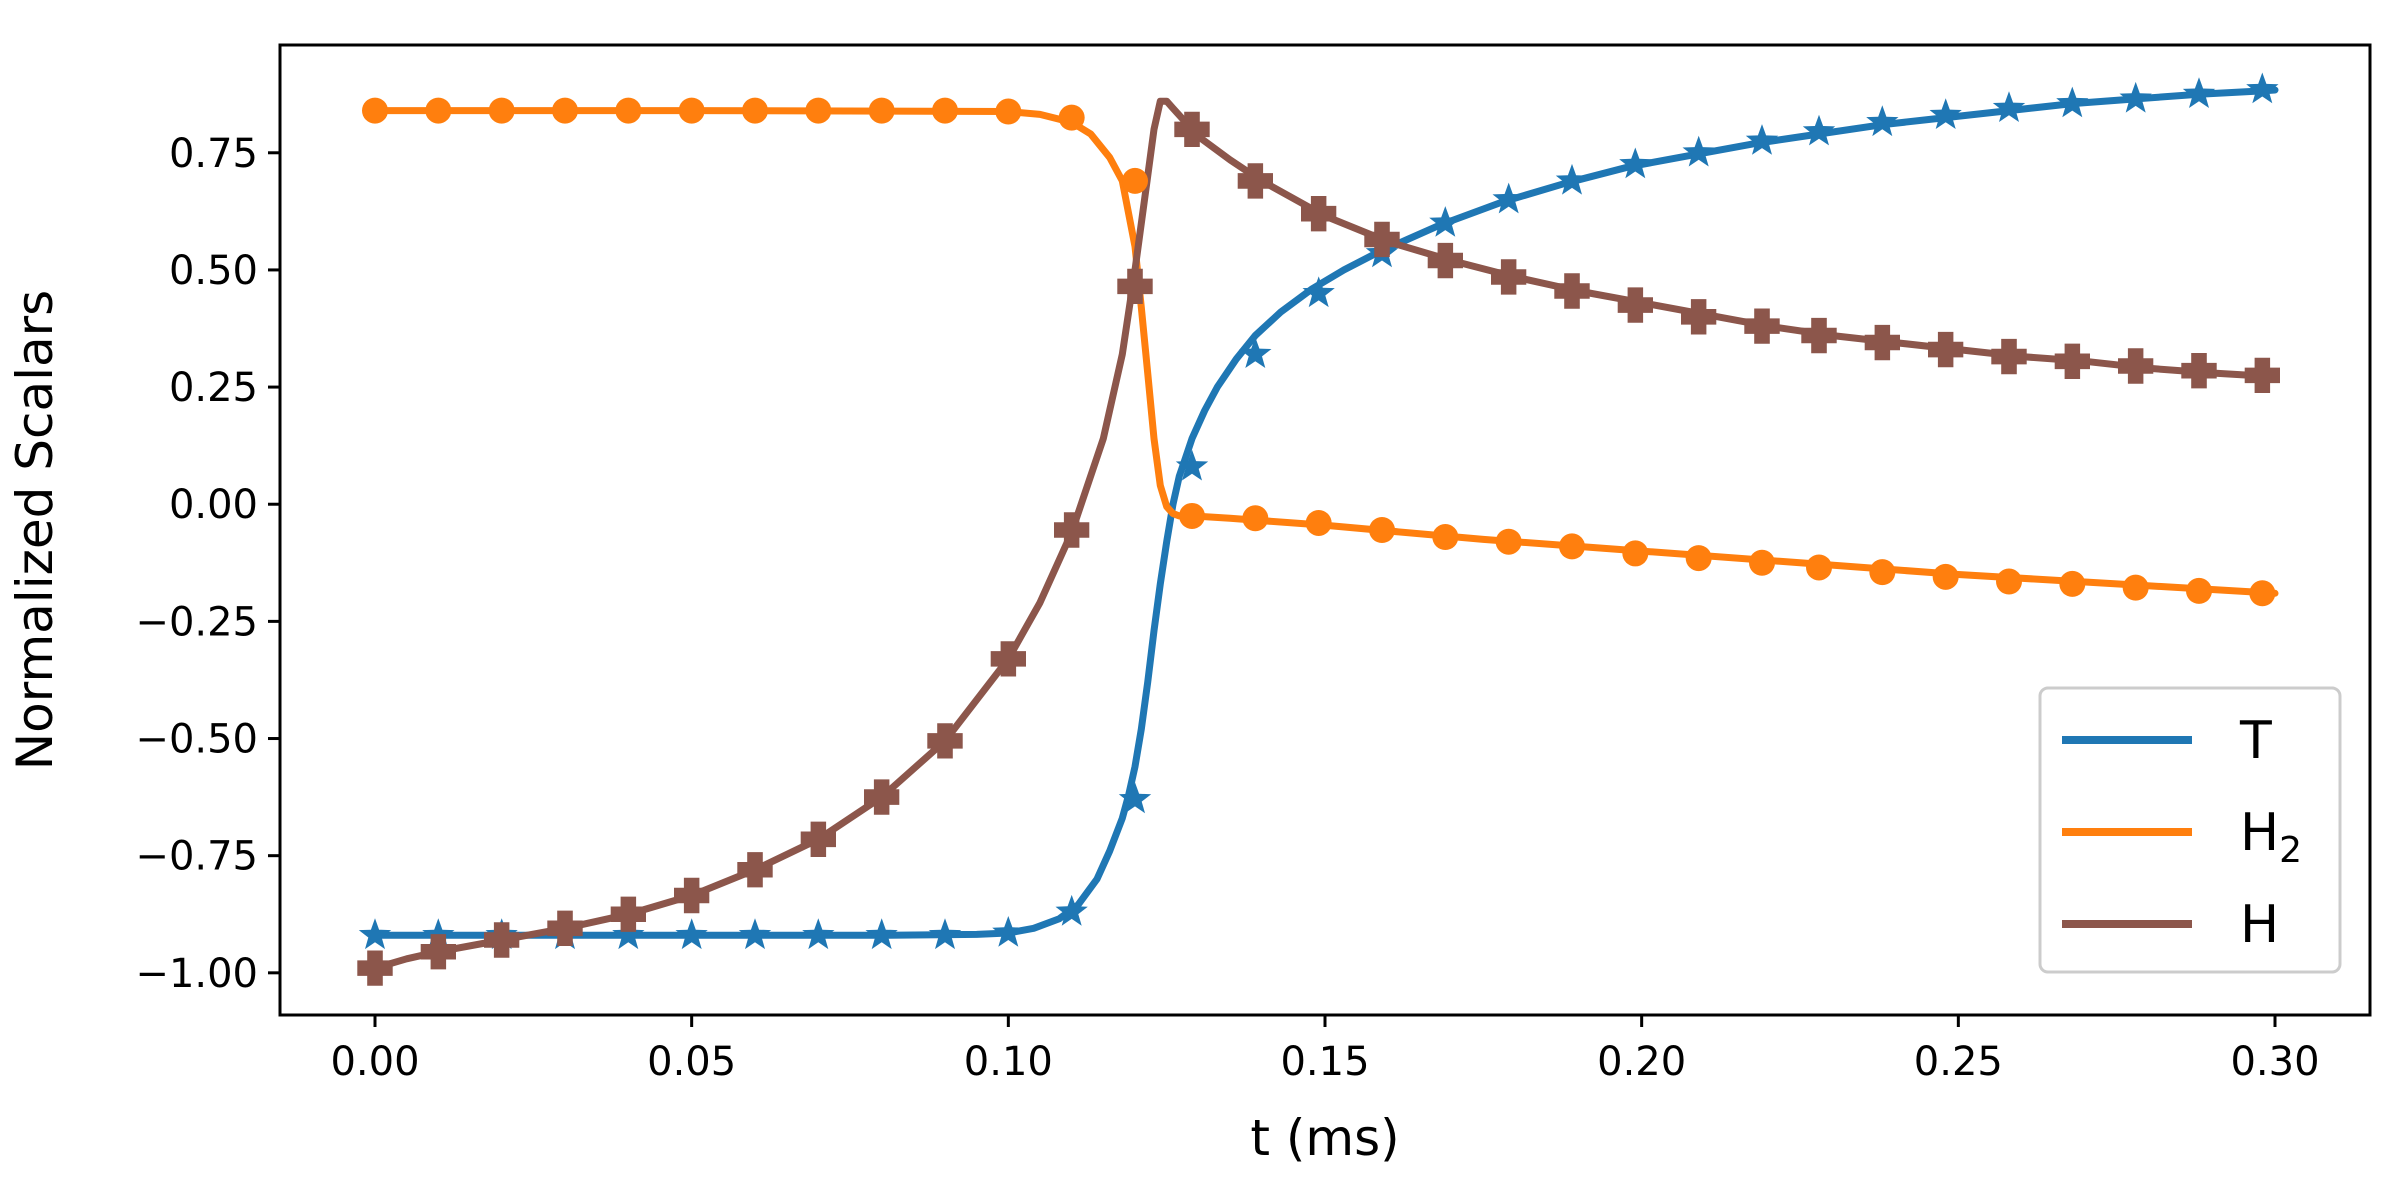  Describe the element at coordinates (374, 1062) in the screenshot. I see `x-tick-label: 0.00` at that location.